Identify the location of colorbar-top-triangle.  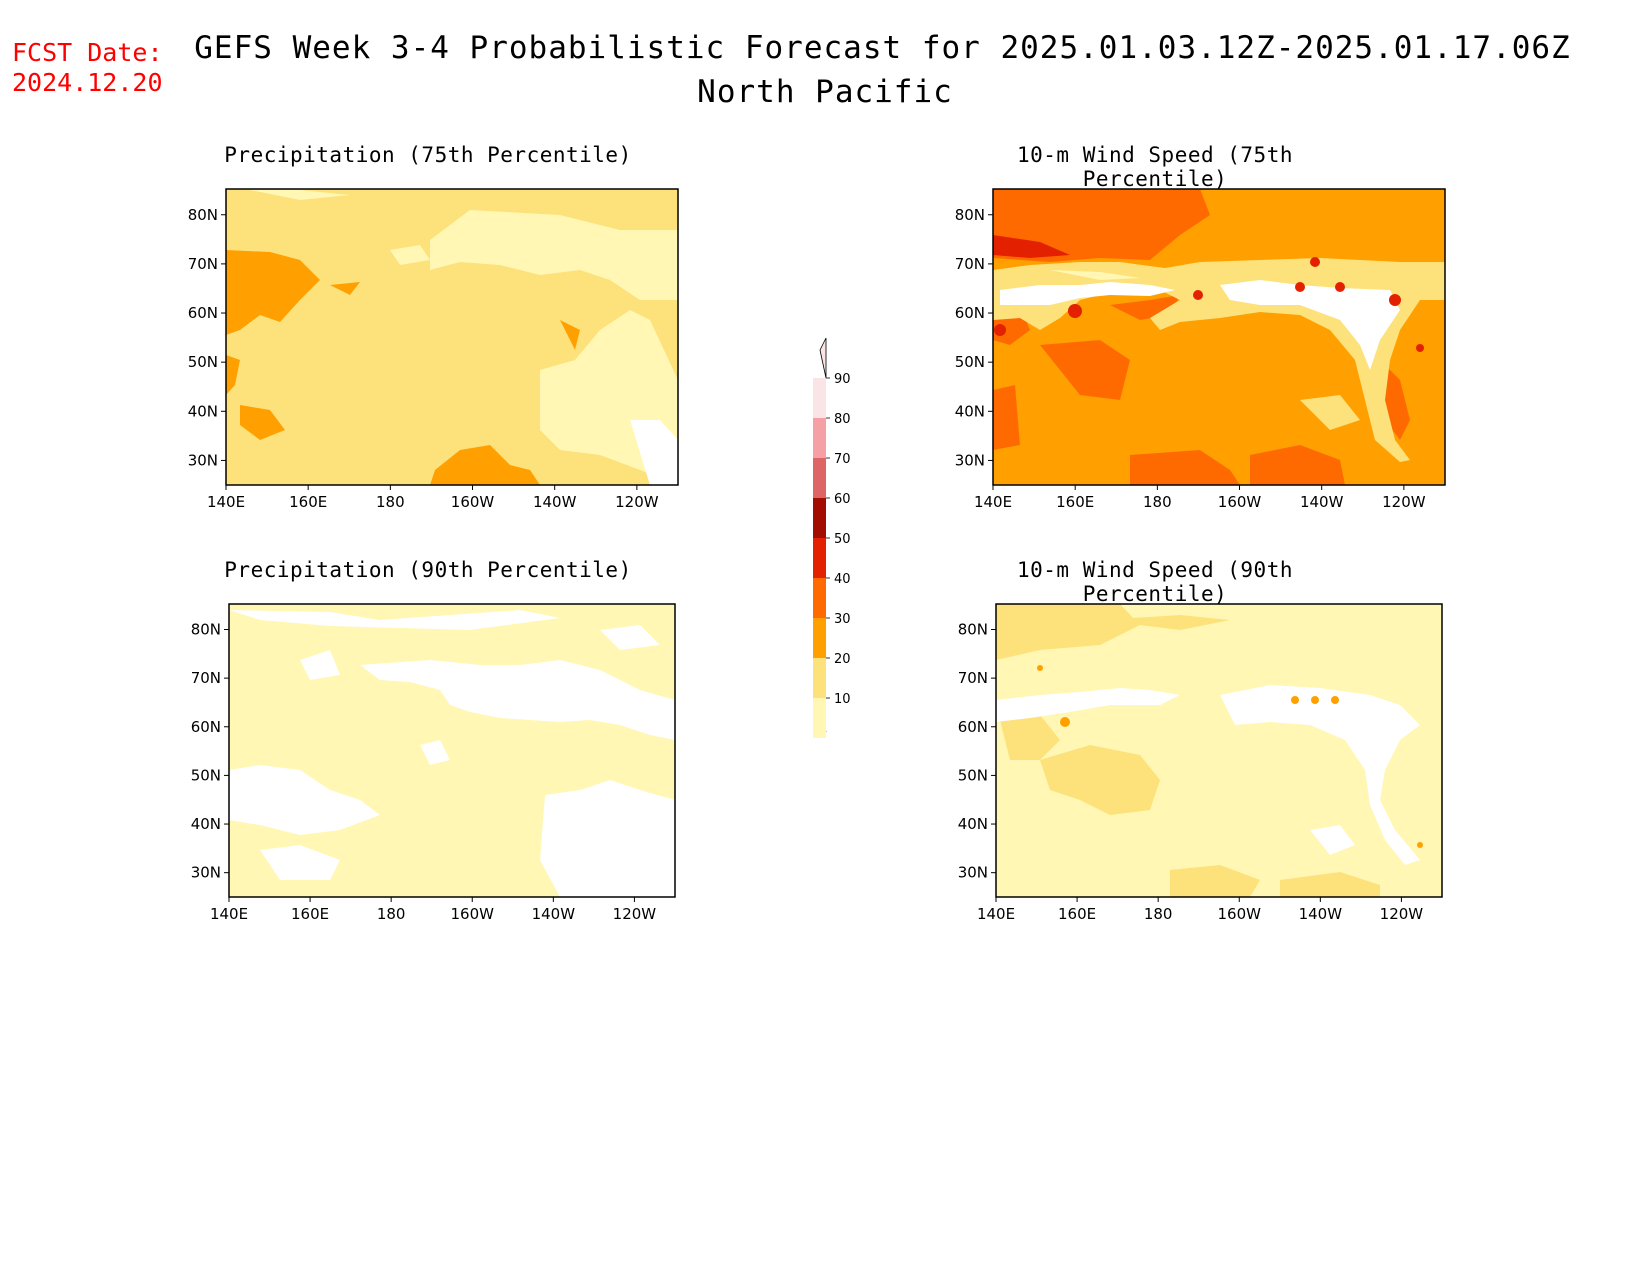
(823, 358).